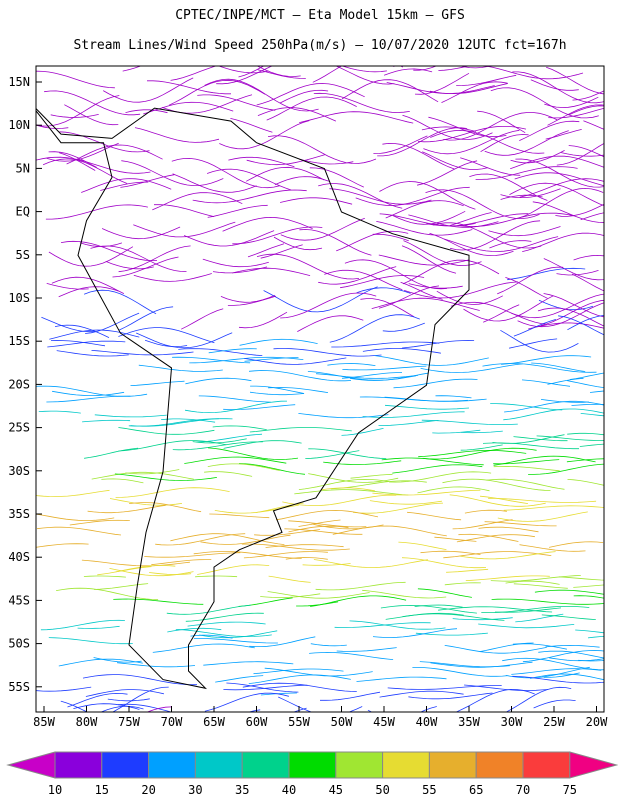 The image size is (618, 804). What do you see at coordinates (257, 722) in the screenshot?
I see `lon-label: 60W` at bounding box center [257, 722].